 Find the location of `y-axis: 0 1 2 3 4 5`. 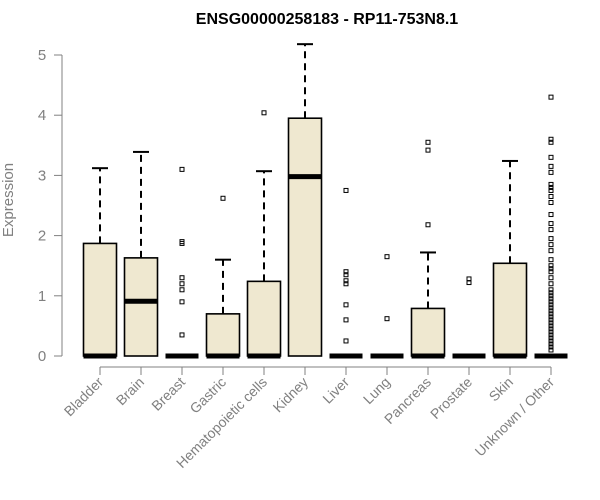

y-axis: 0 1 2 3 4 5 is located at coordinates (50, 206).